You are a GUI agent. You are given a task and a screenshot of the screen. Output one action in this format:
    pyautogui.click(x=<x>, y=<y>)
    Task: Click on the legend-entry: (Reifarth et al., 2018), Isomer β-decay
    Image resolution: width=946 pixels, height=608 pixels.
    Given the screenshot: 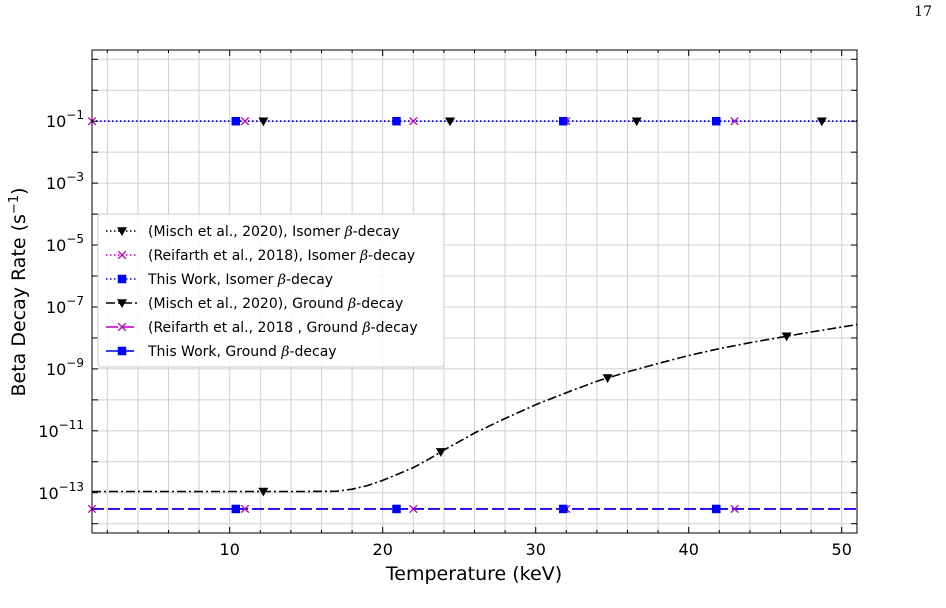 What is the action you would take?
    pyautogui.click(x=260, y=256)
    